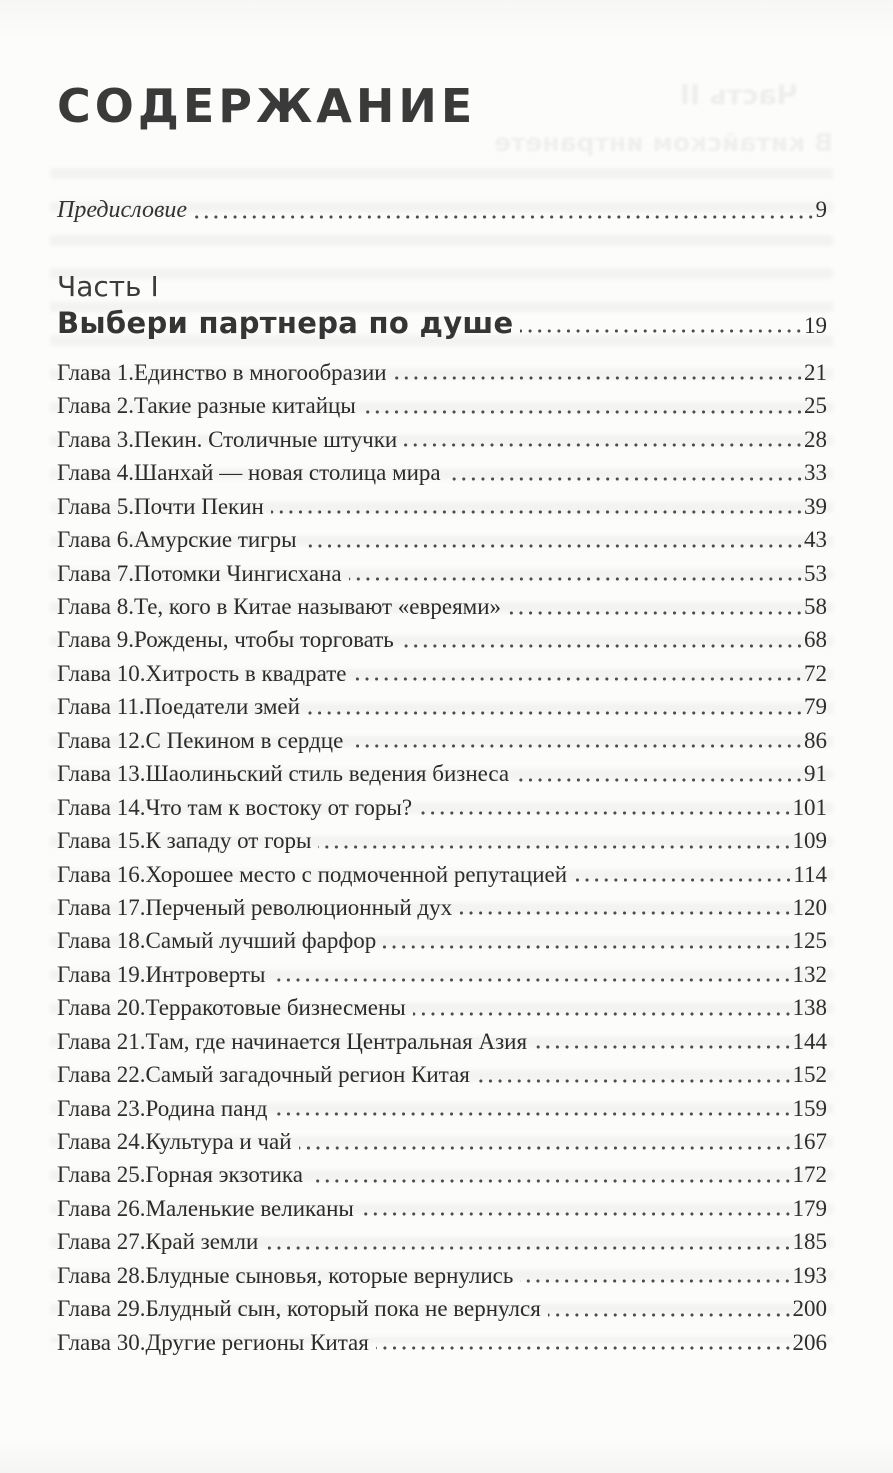 This screenshot has width=893, height=1473. I want to click on chapter-title: Перченый революционный дух, so click(299, 907).